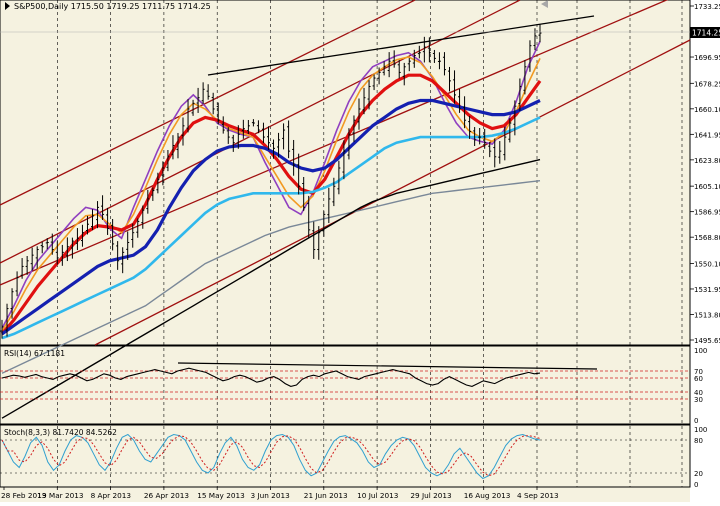 This screenshot has height=506, width=720. I want to click on time-tick-label: 29 Jul 2013, so click(431, 495).